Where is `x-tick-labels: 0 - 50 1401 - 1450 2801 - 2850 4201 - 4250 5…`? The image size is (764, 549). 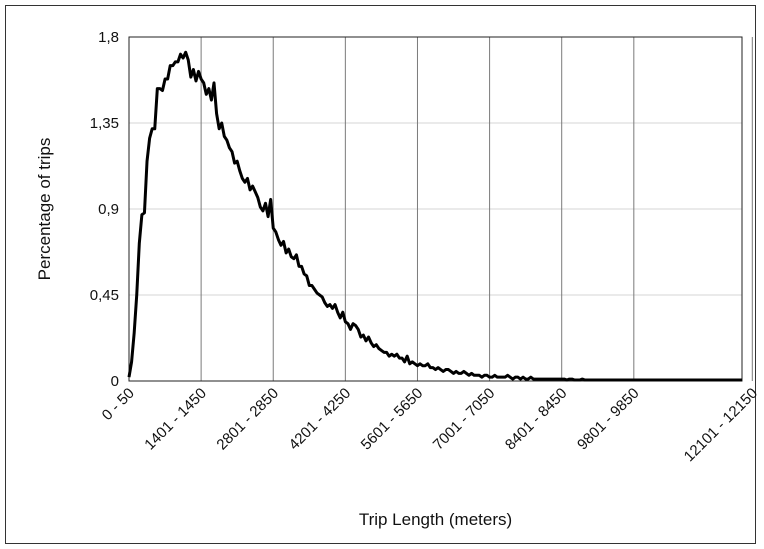 x-tick-labels: 0 - 50 1401 - 1450 2801 - 2850 4201 - 4250 5… is located at coordinates (430, 425).